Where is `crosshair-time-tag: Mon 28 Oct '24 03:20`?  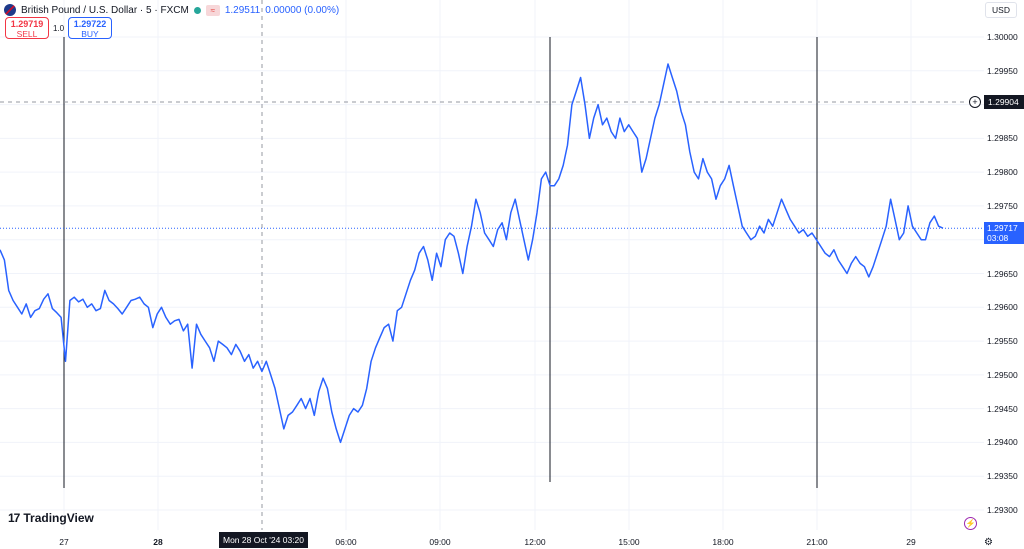 crosshair-time-tag: Mon 28 Oct '24 03:20 is located at coordinates (264, 540).